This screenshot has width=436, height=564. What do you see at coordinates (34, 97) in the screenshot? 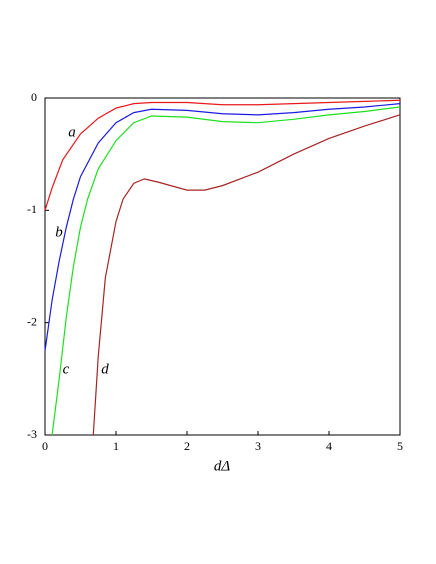
I see `y-tick-label: 0` at bounding box center [34, 97].